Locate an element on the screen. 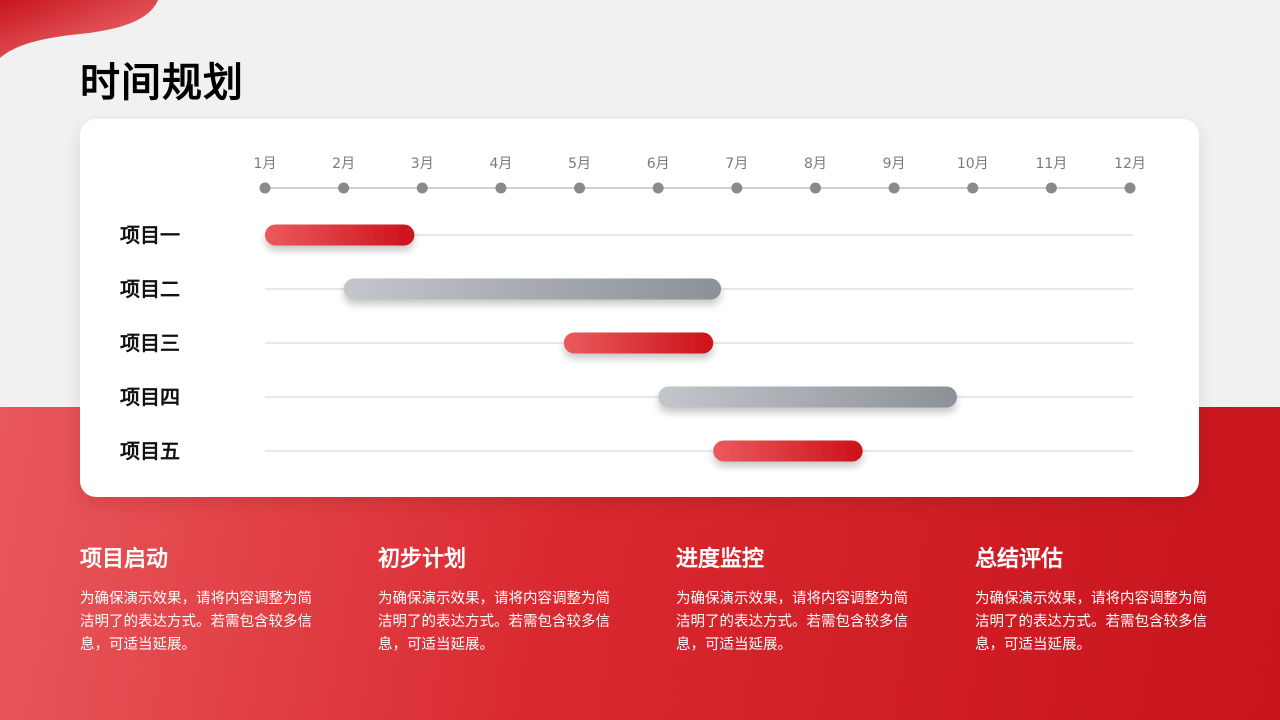 The image size is (1280, 720). page-title: 时间规划 is located at coordinates (162, 83).